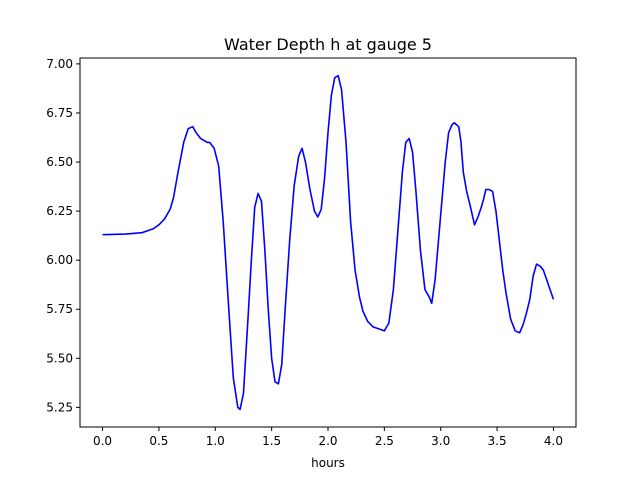  Describe the element at coordinates (59, 64) in the screenshot. I see `y-tick-label: 7.00` at that location.